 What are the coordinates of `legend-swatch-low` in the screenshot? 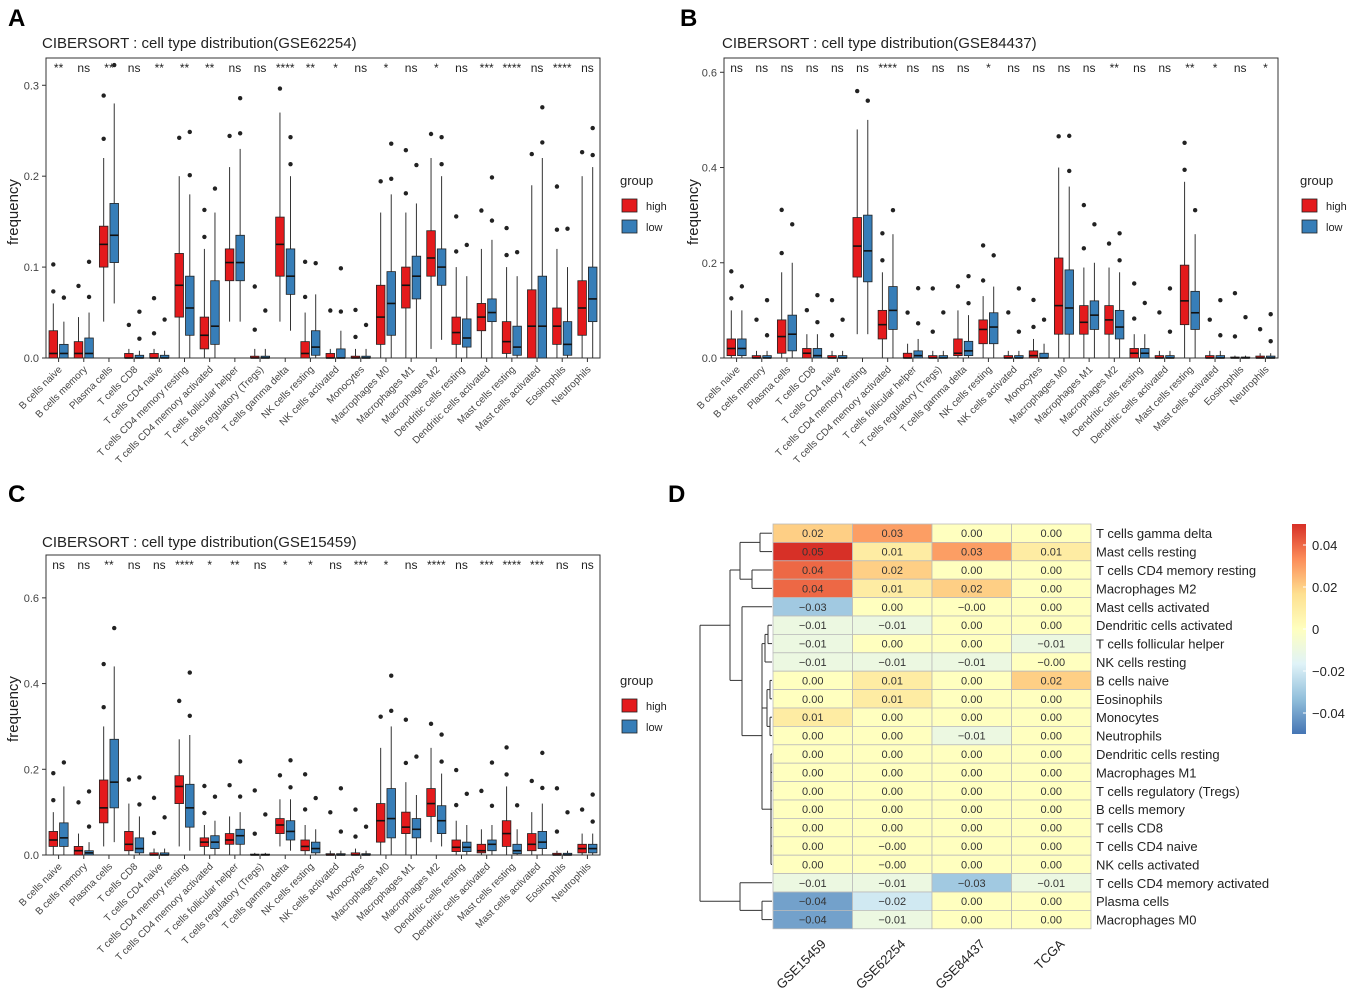 It's located at (629, 726).